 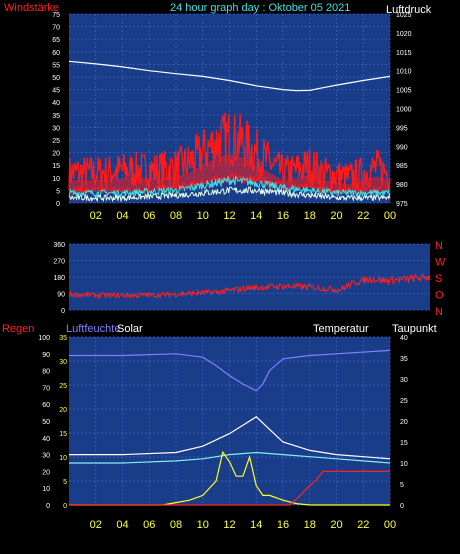 I want to click on humidity-x-axis-ticks: 02 04 06 08 10 12 14 16 18 20 22 00, so click(x=243, y=525).